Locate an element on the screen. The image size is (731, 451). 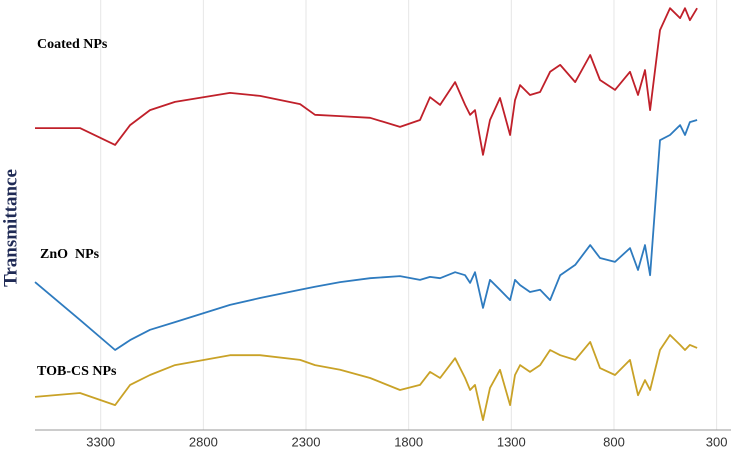
x-tick-label: 800 is located at coordinates (614, 441).